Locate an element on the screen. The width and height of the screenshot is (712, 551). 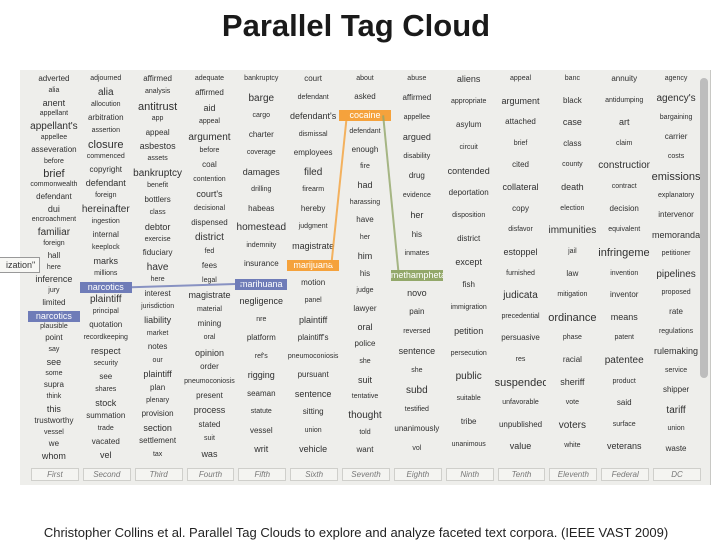
tag-word: want is located at coordinates (365, 450).